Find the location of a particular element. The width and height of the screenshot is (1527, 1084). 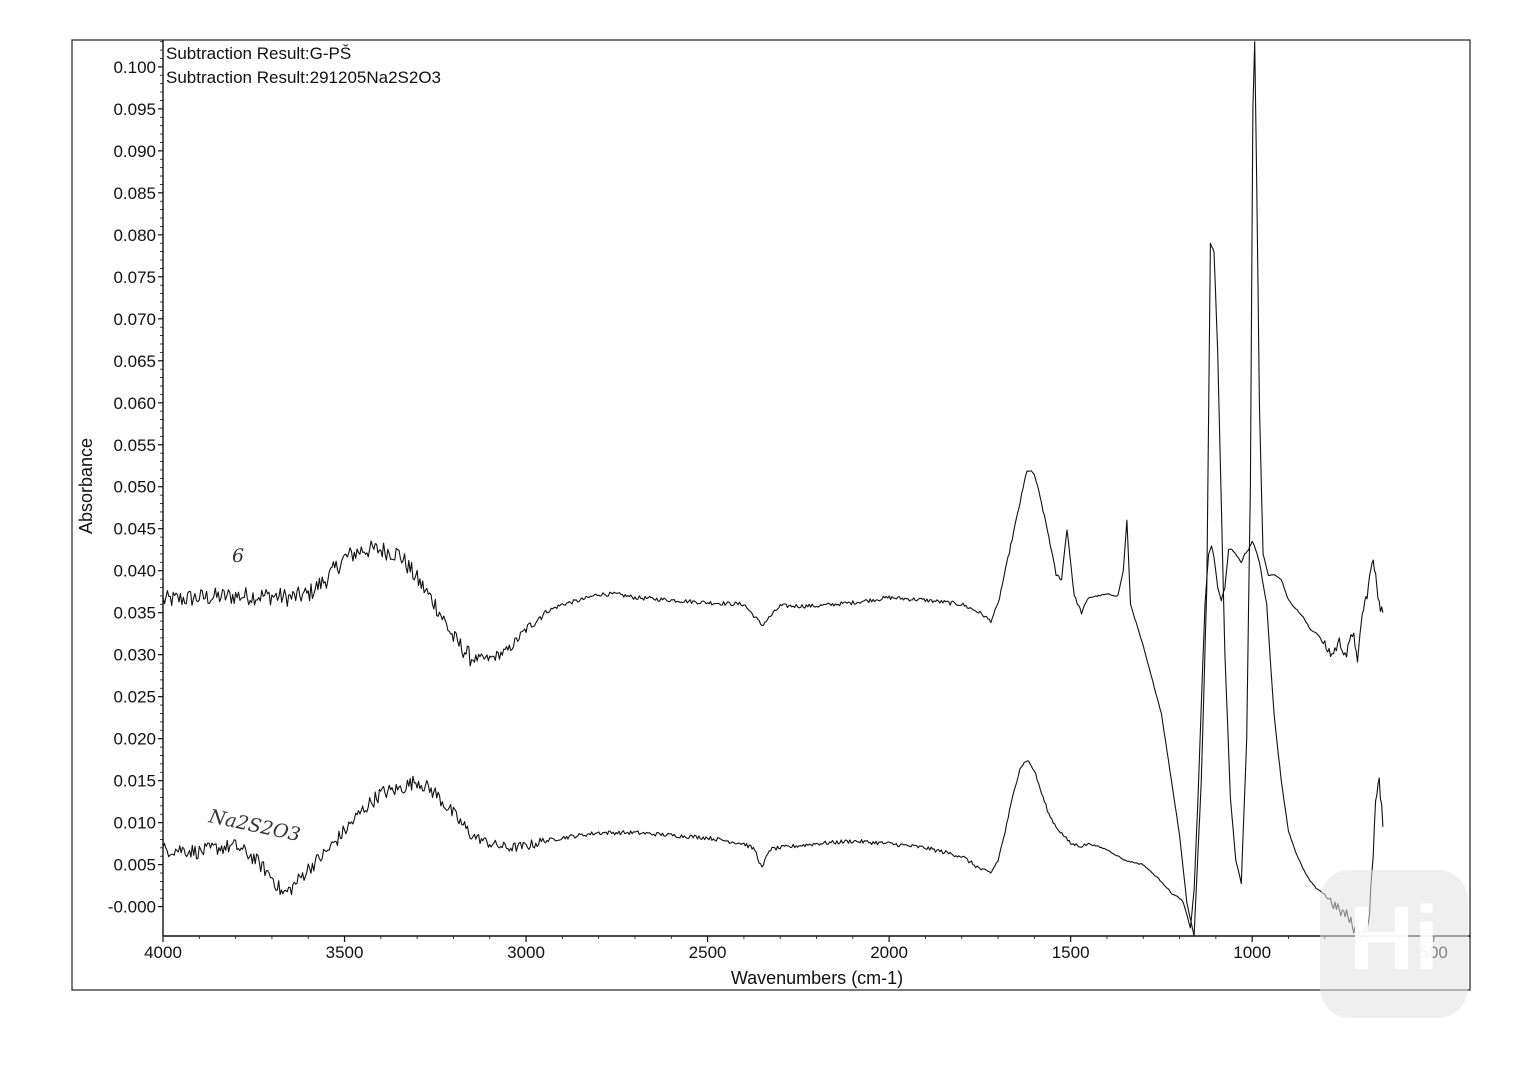

x-tick-label: 3500 is located at coordinates (345, 952).